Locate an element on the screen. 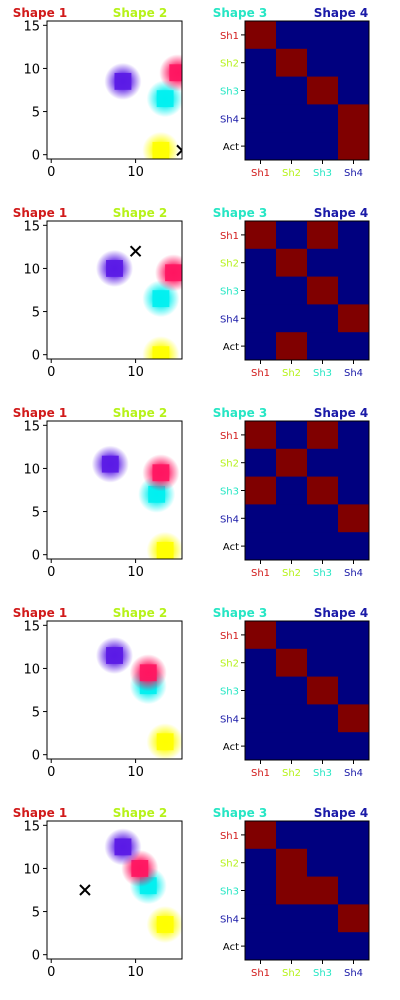 The width and height of the screenshot is (400, 1000). shape-label-4: Shape 4 is located at coordinates (341, 13).